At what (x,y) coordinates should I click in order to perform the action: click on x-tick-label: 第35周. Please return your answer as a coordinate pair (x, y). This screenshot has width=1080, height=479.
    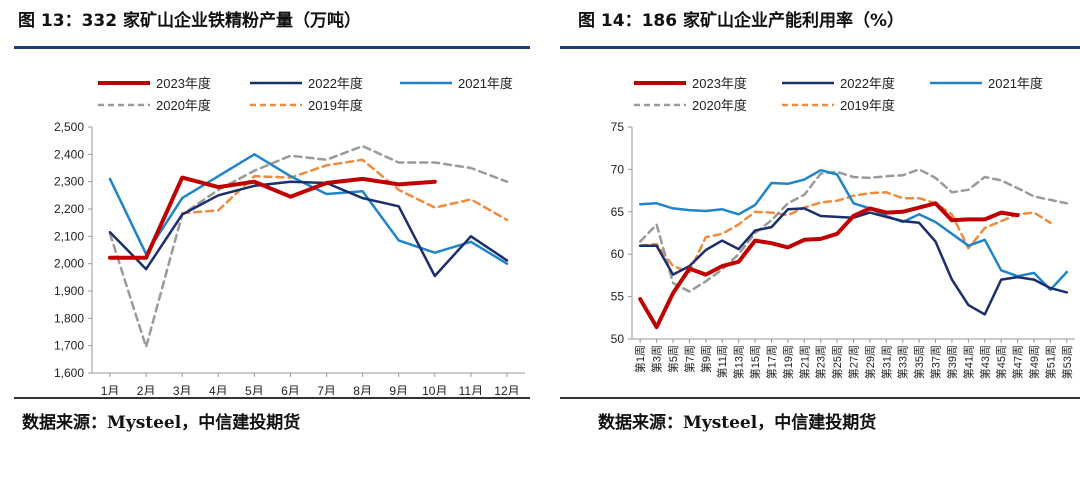
    Looking at the image, I should click on (919, 362).